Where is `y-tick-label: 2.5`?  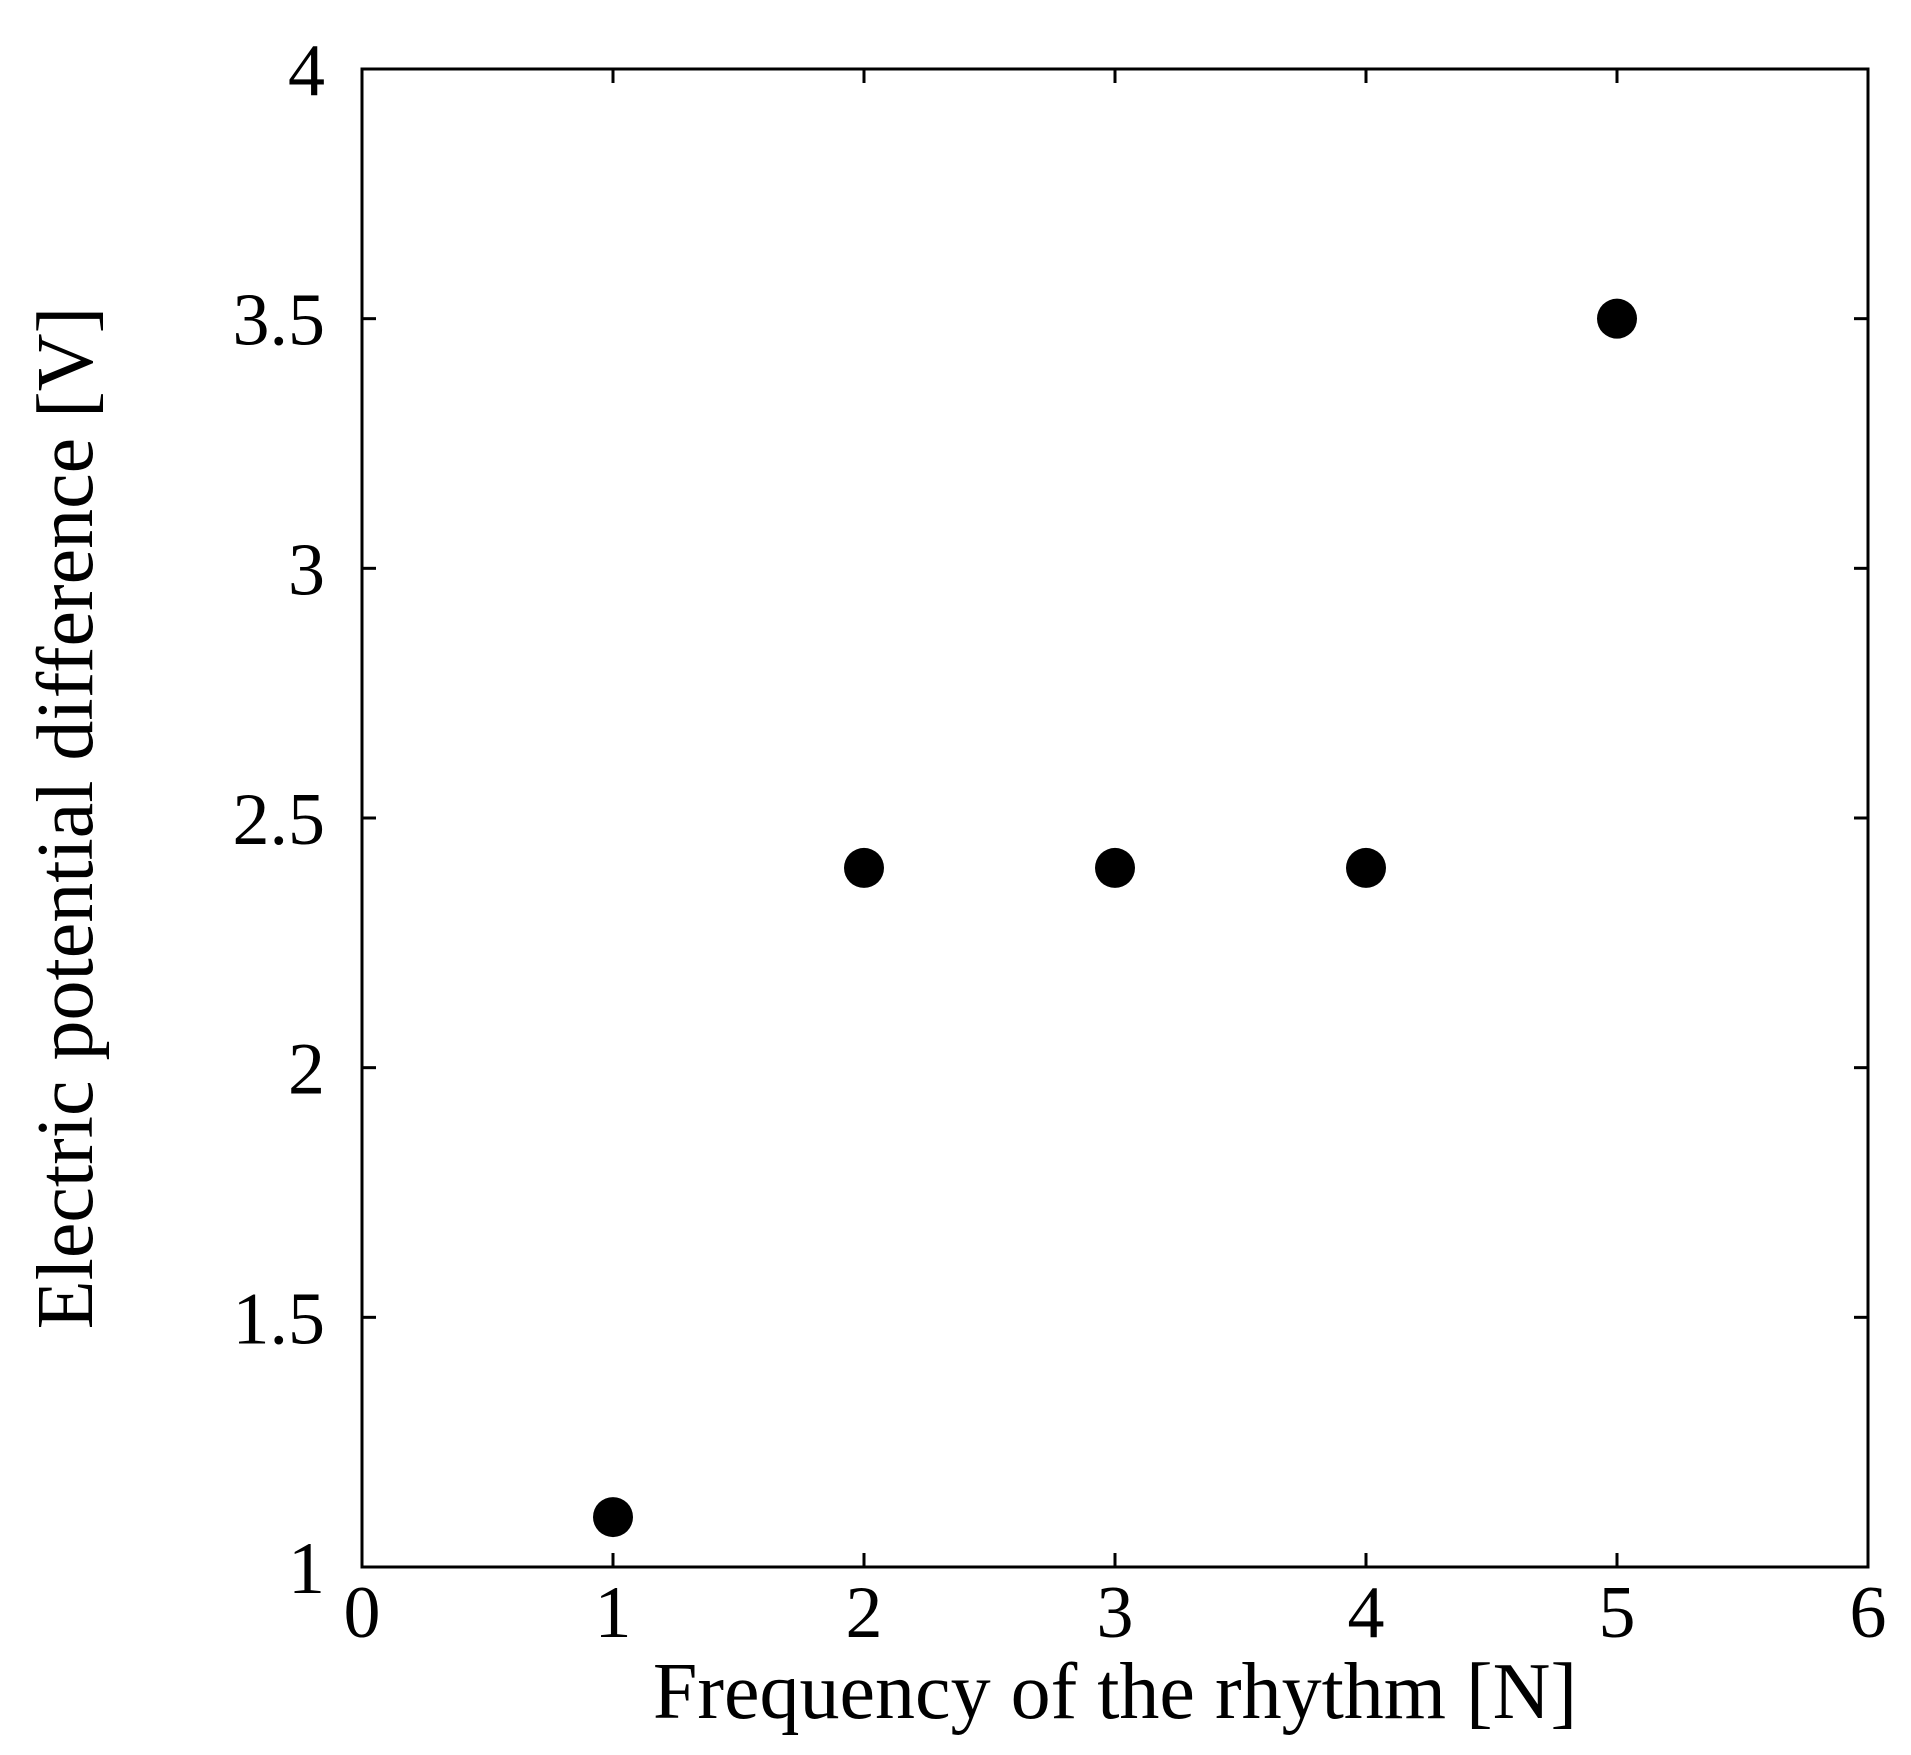
y-tick-label: 2.5 is located at coordinates (279, 820).